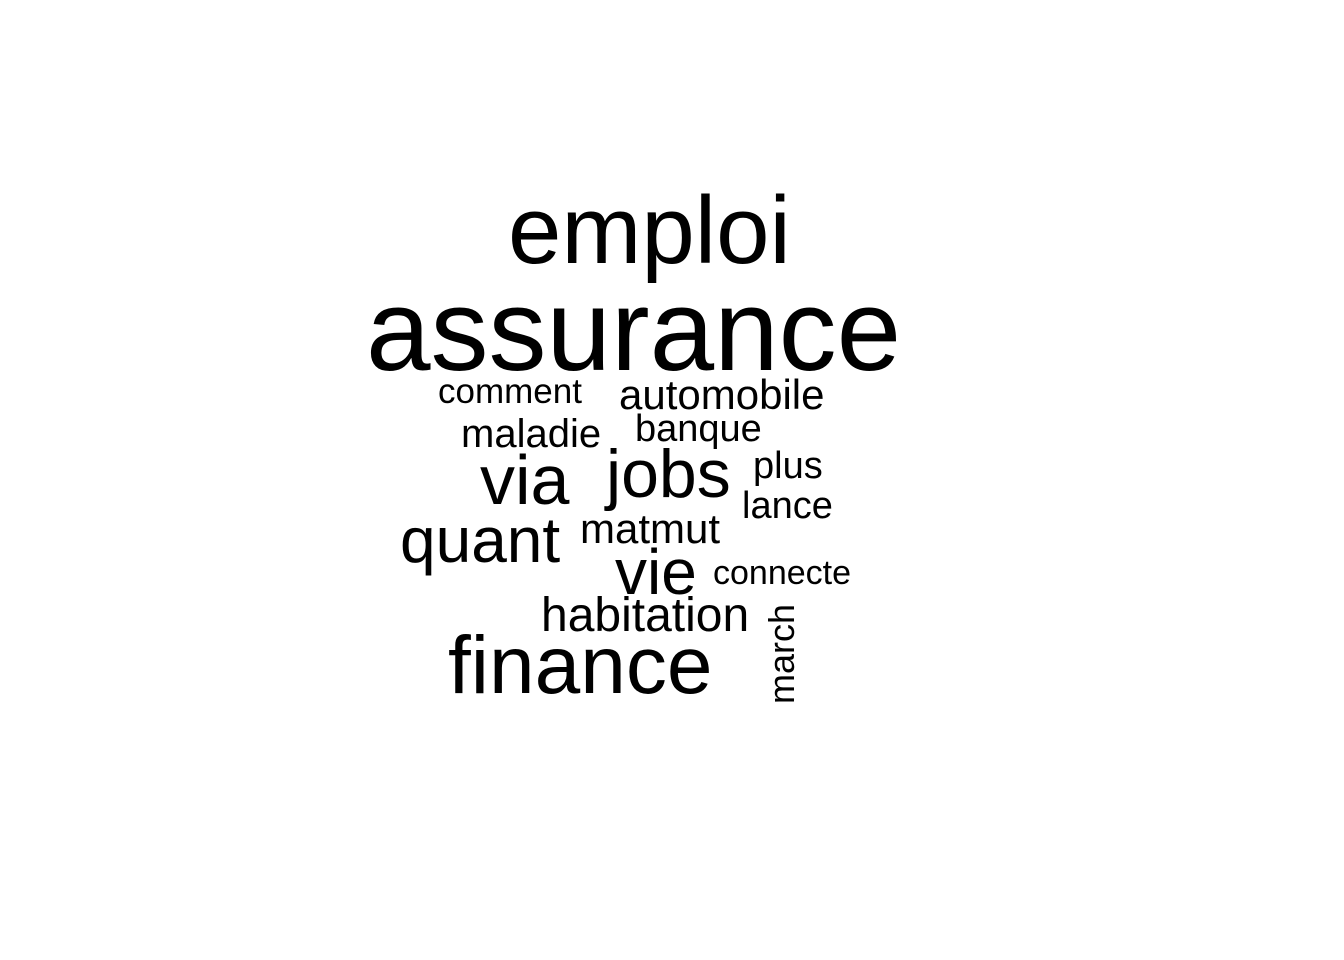 The image size is (1344, 960). I want to click on word-matmut: matmut, so click(650, 528).